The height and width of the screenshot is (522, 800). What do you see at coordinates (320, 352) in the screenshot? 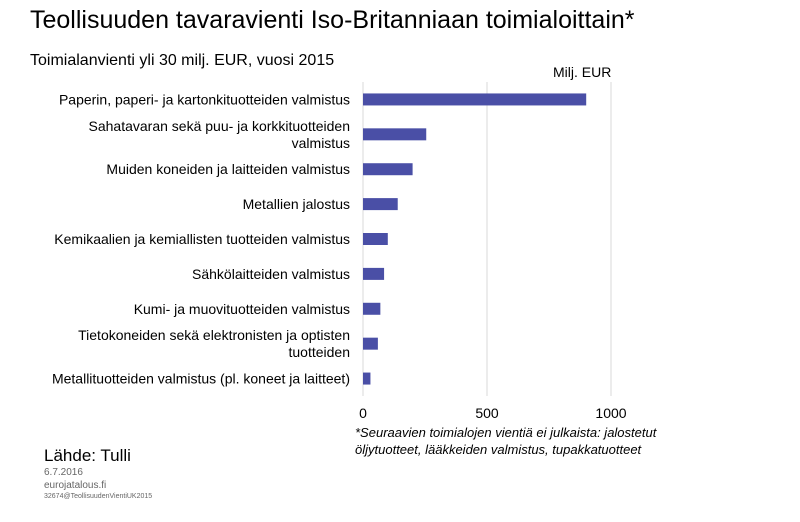
I see `category-label: tuotteiden` at bounding box center [320, 352].